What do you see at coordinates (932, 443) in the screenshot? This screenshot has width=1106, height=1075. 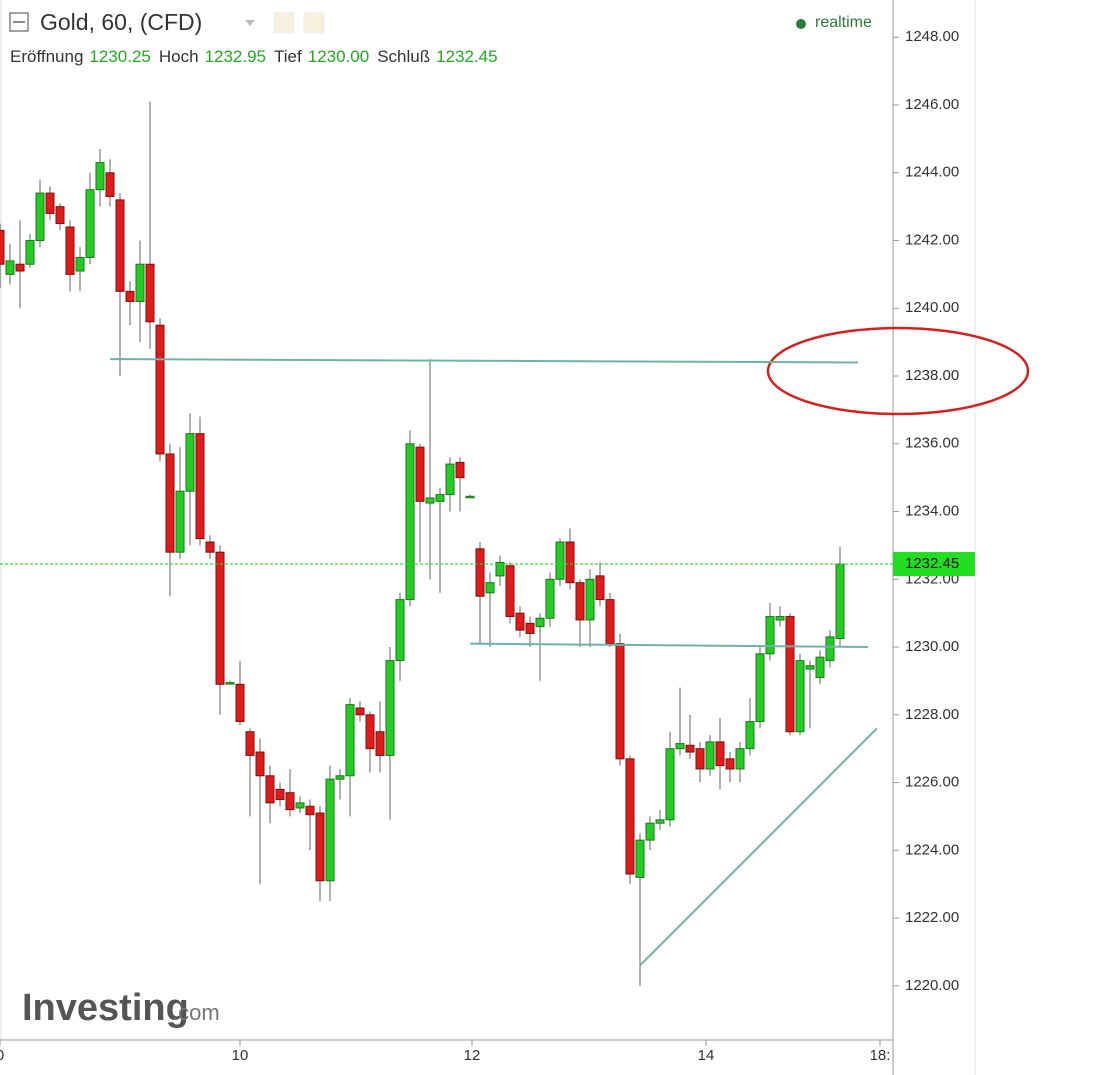 I see `y-tick-label: 1236.00` at bounding box center [932, 443].